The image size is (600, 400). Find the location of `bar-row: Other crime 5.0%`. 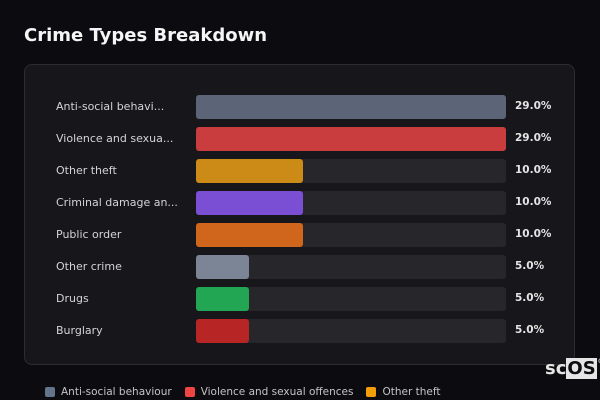

bar-row: Other crime 5.0% is located at coordinates (299, 267).